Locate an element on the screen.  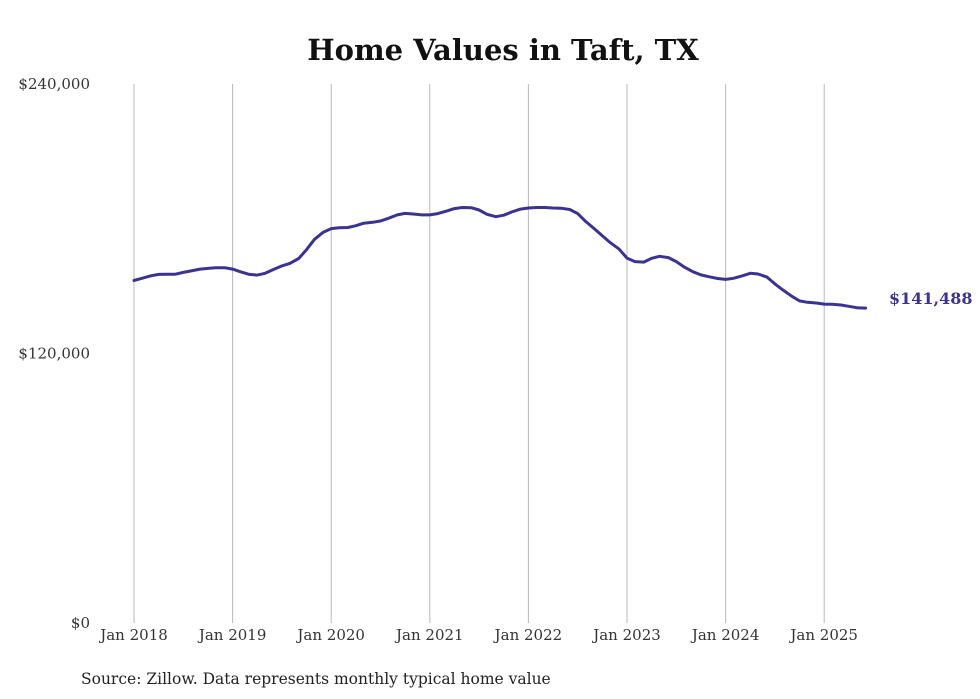
x-tick-label: Jan 2023 is located at coordinates (626, 635).